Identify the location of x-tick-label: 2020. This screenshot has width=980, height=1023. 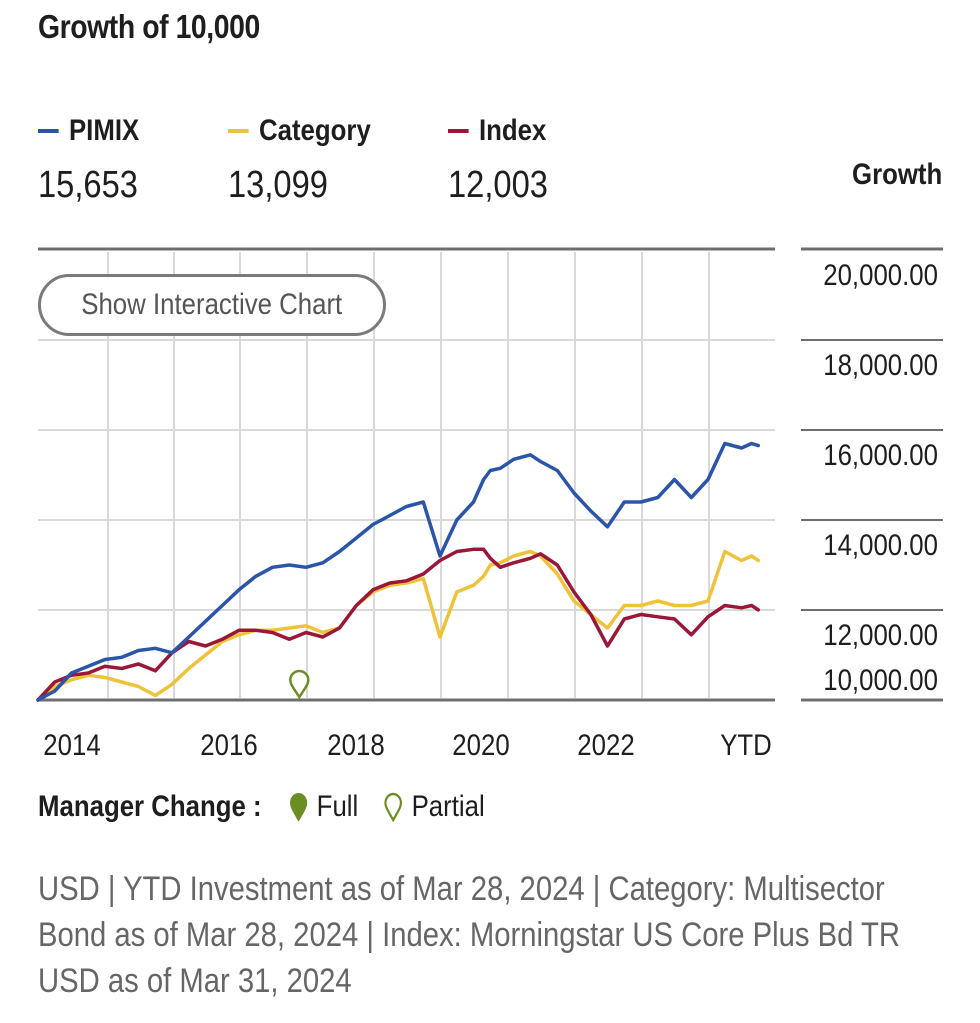
(480, 744).